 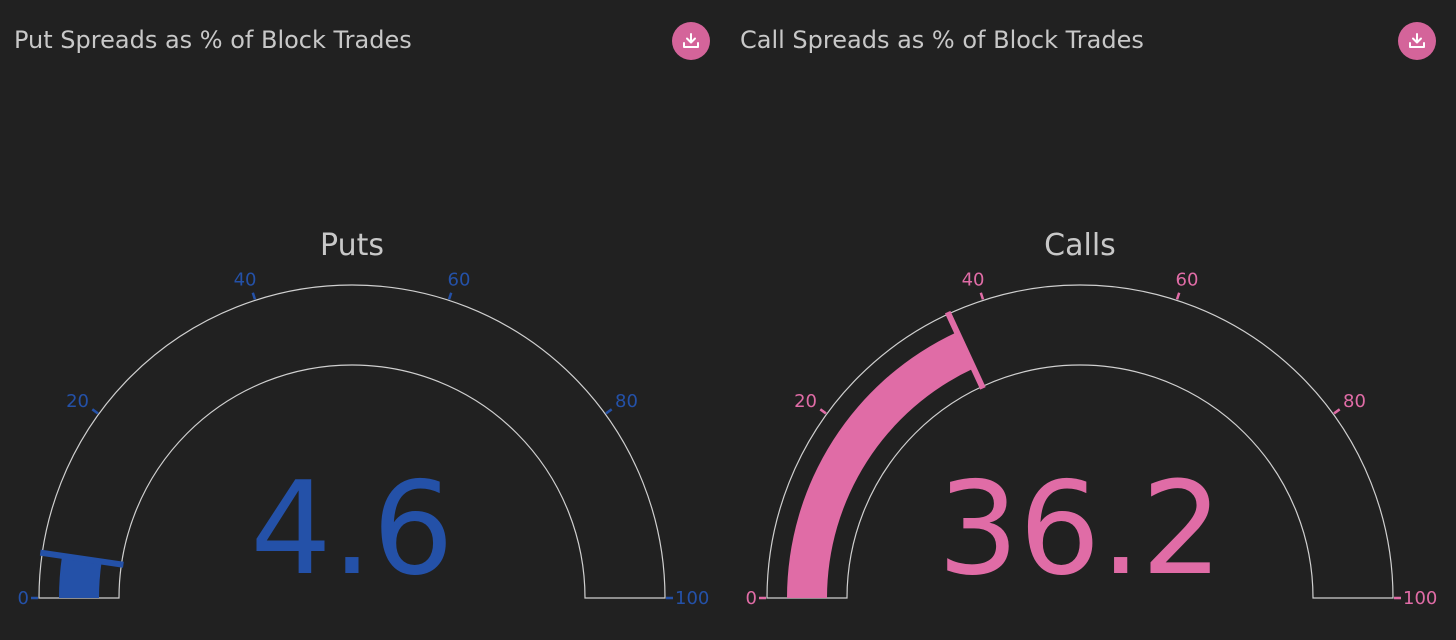 What do you see at coordinates (352, 245) in the screenshot?
I see `gauge-title: Puts` at bounding box center [352, 245].